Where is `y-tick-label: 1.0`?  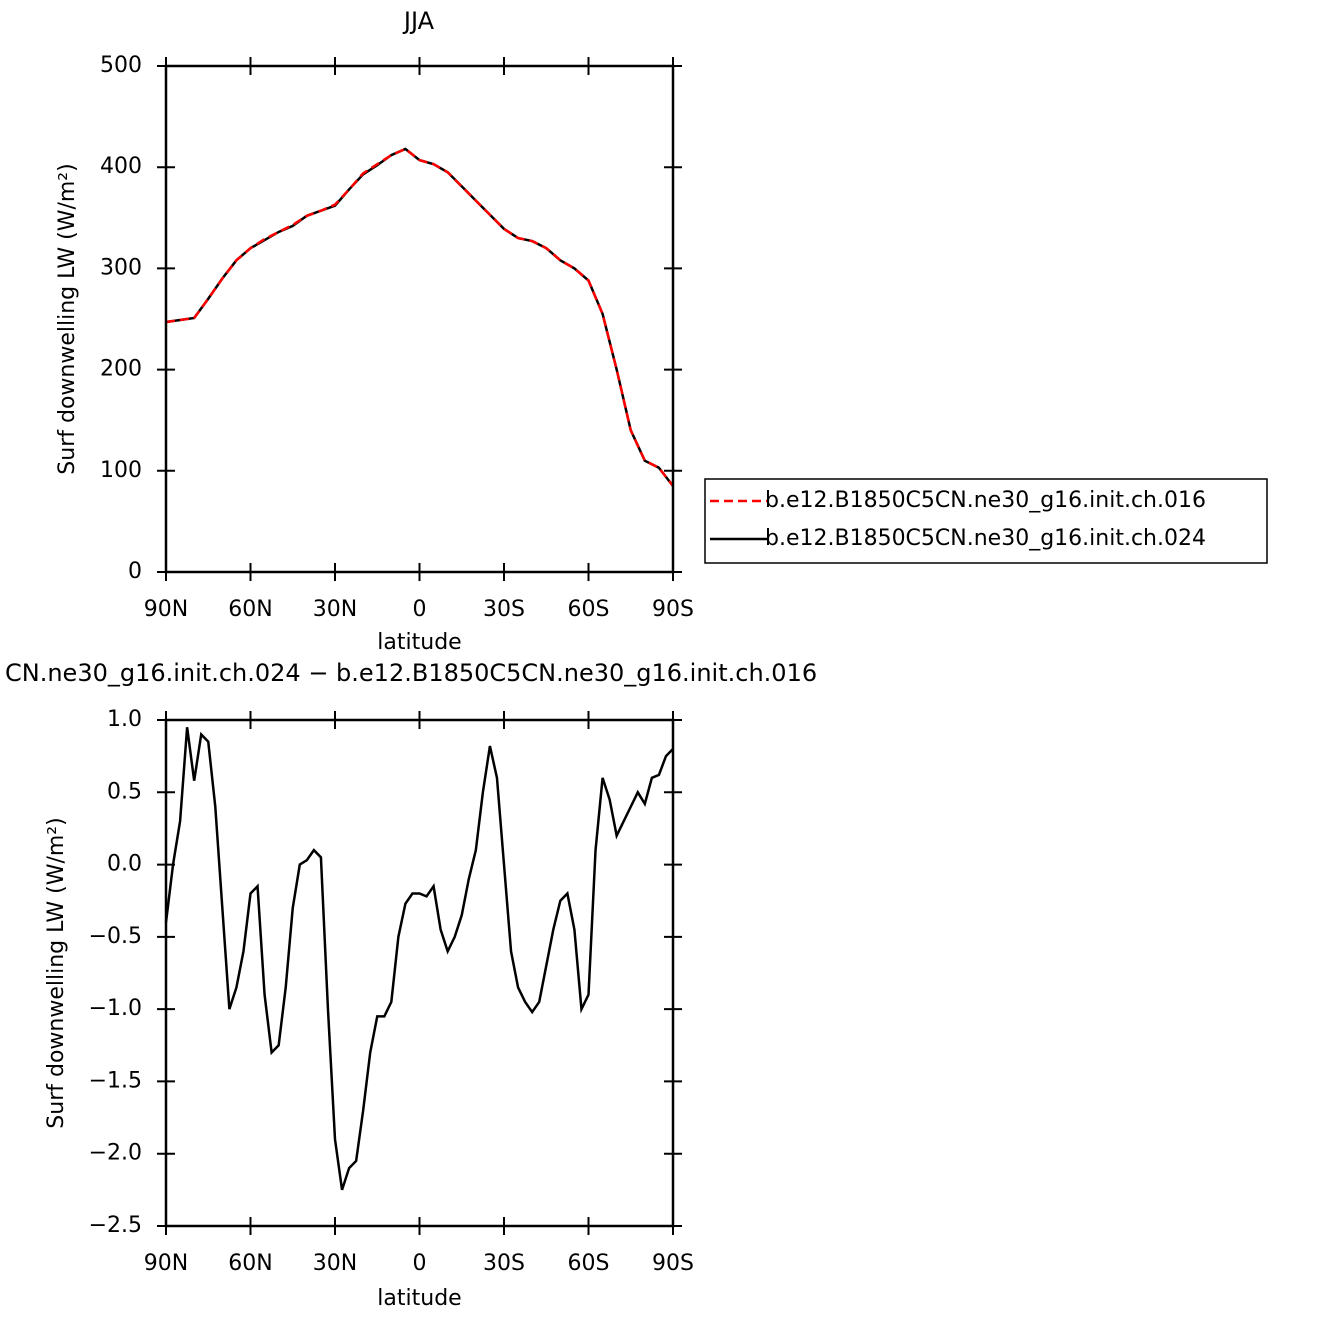 y-tick-label: 1.0 is located at coordinates (124, 719).